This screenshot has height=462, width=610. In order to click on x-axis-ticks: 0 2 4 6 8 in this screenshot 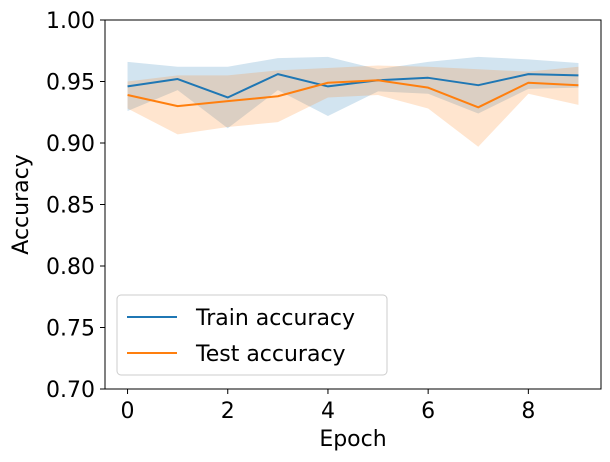, I will do `click(328, 406)`.